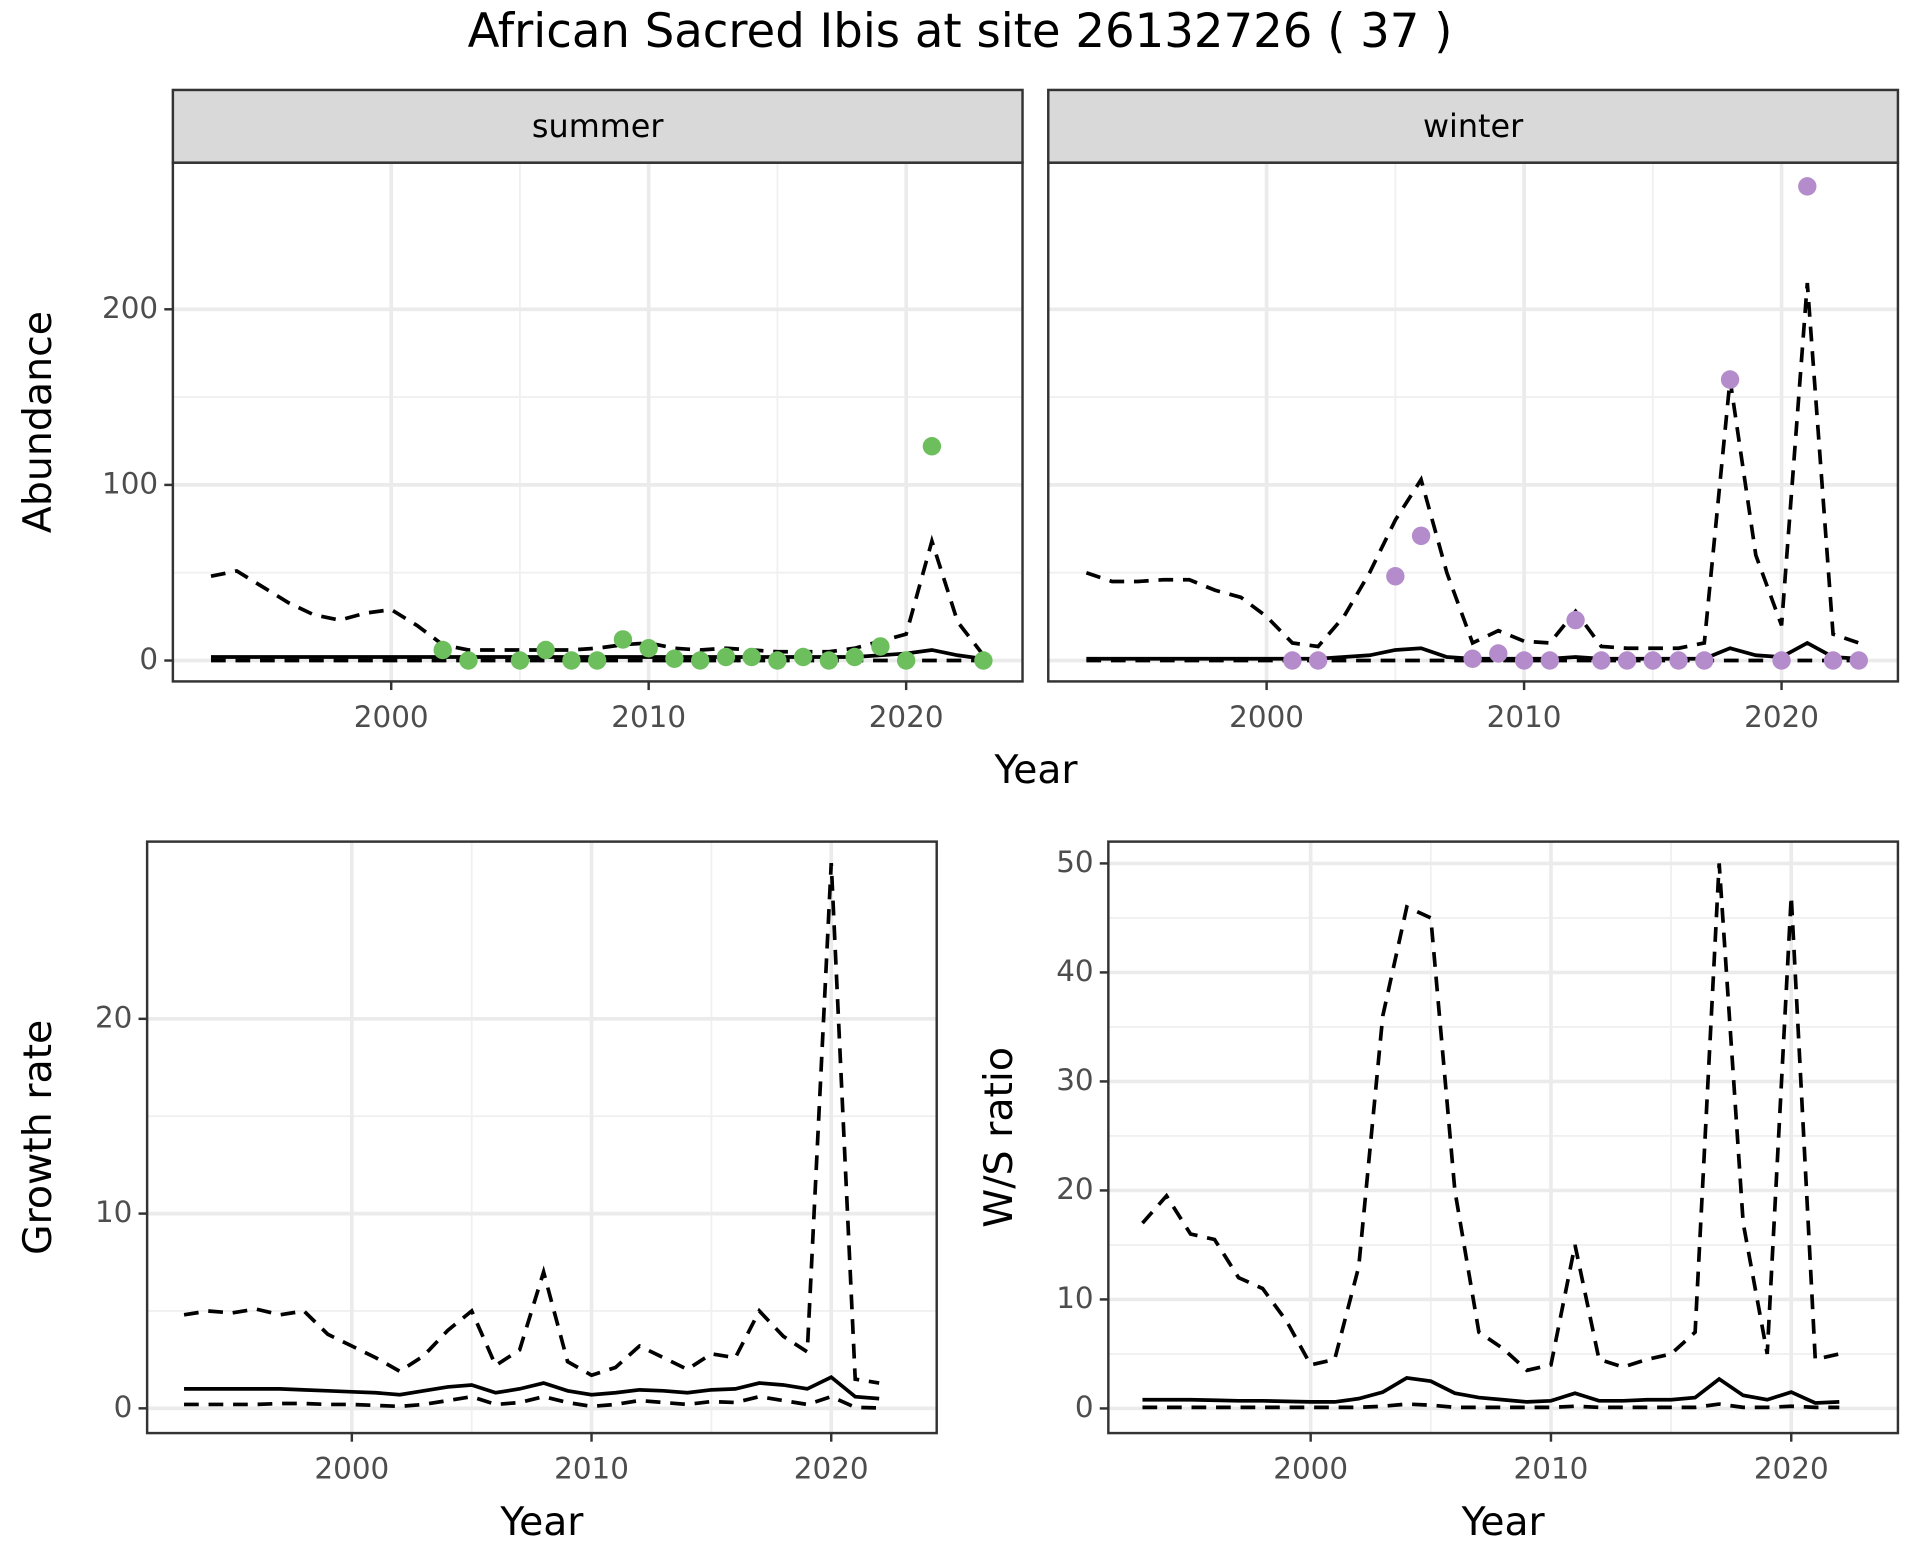 The height and width of the screenshot is (1560, 1920). What do you see at coordinates (1074, 971) in the screenshot?
I see `y-tick-label: 40` at bounding box center [1074, 971].